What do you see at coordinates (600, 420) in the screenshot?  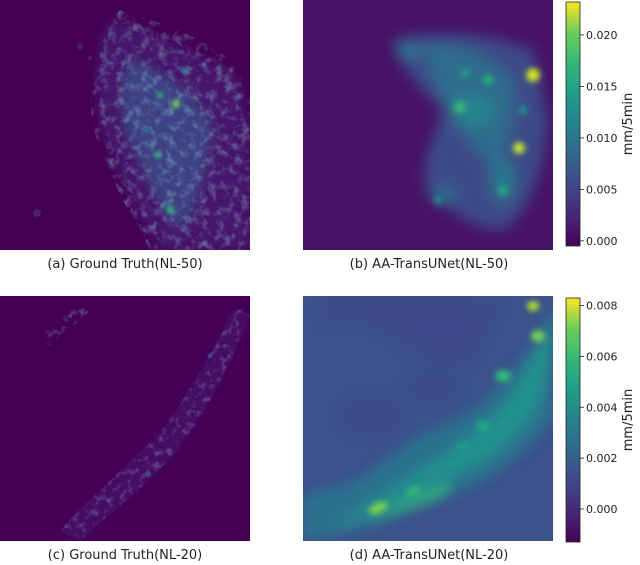 I see `colorbar-d: 0.000 0.002 0.004 0.006 0.008 mm/5min` at bounding box center [600, 420].